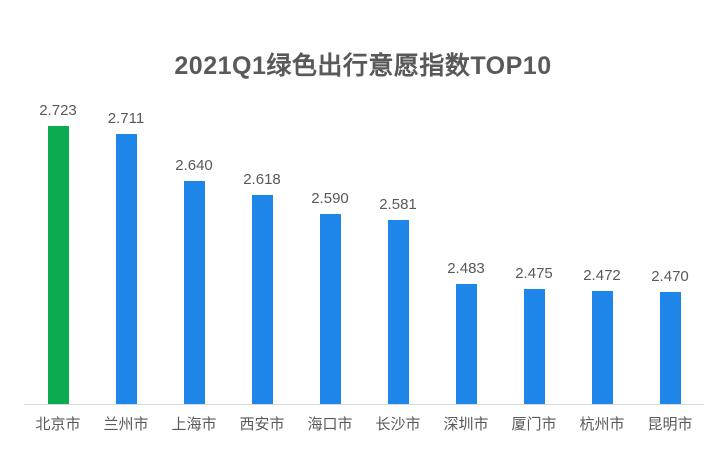 The width and height of the screenshot is (726, 468). I want to click on bar-value-label: 2.618, so click(262, 179).